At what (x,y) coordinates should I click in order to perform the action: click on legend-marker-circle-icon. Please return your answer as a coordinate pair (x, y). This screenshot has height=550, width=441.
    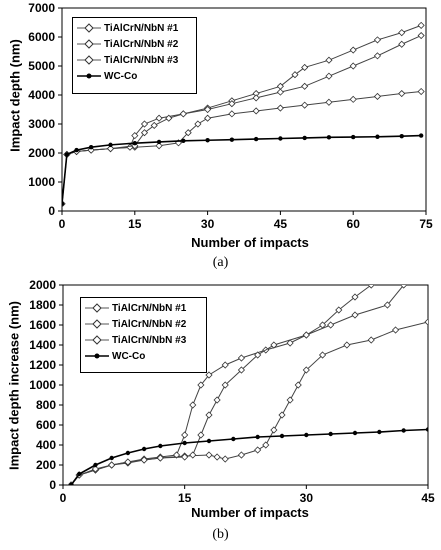
    Looking at the image, I should click on (89, 76).